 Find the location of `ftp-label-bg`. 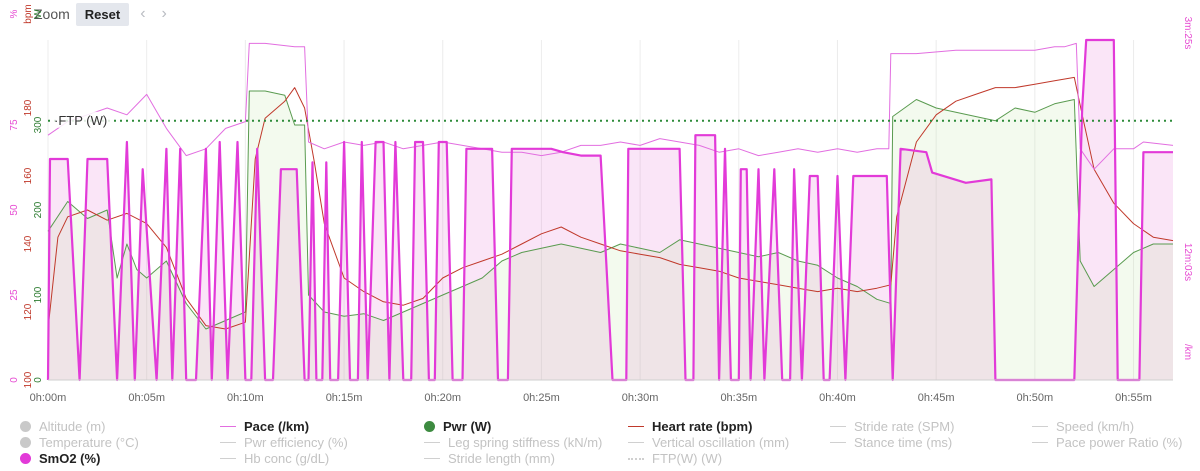

ftp-label-bg is located at coordinates (81, 119).